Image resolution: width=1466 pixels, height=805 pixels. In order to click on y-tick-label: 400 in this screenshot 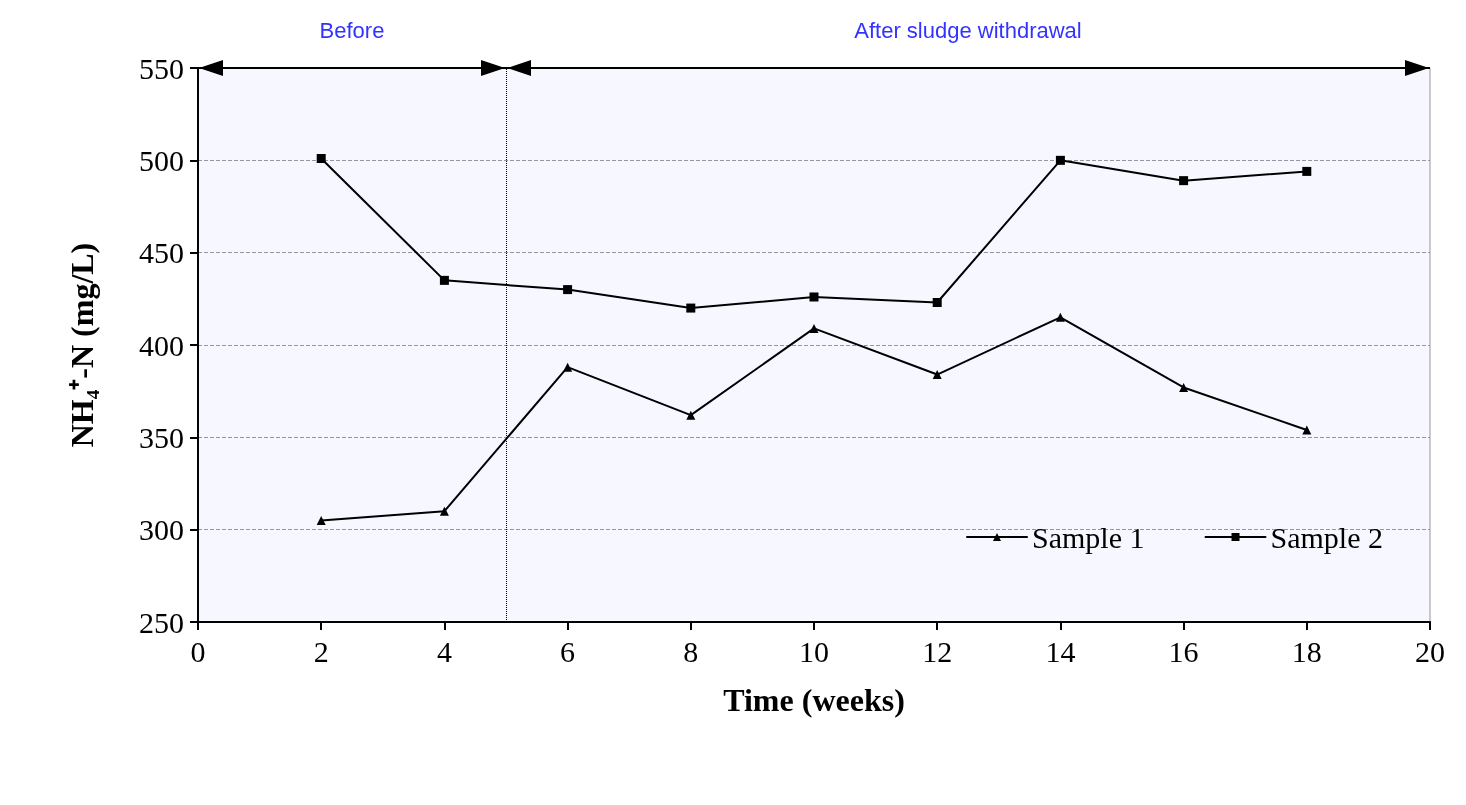, I will do `click(161, 345)`.